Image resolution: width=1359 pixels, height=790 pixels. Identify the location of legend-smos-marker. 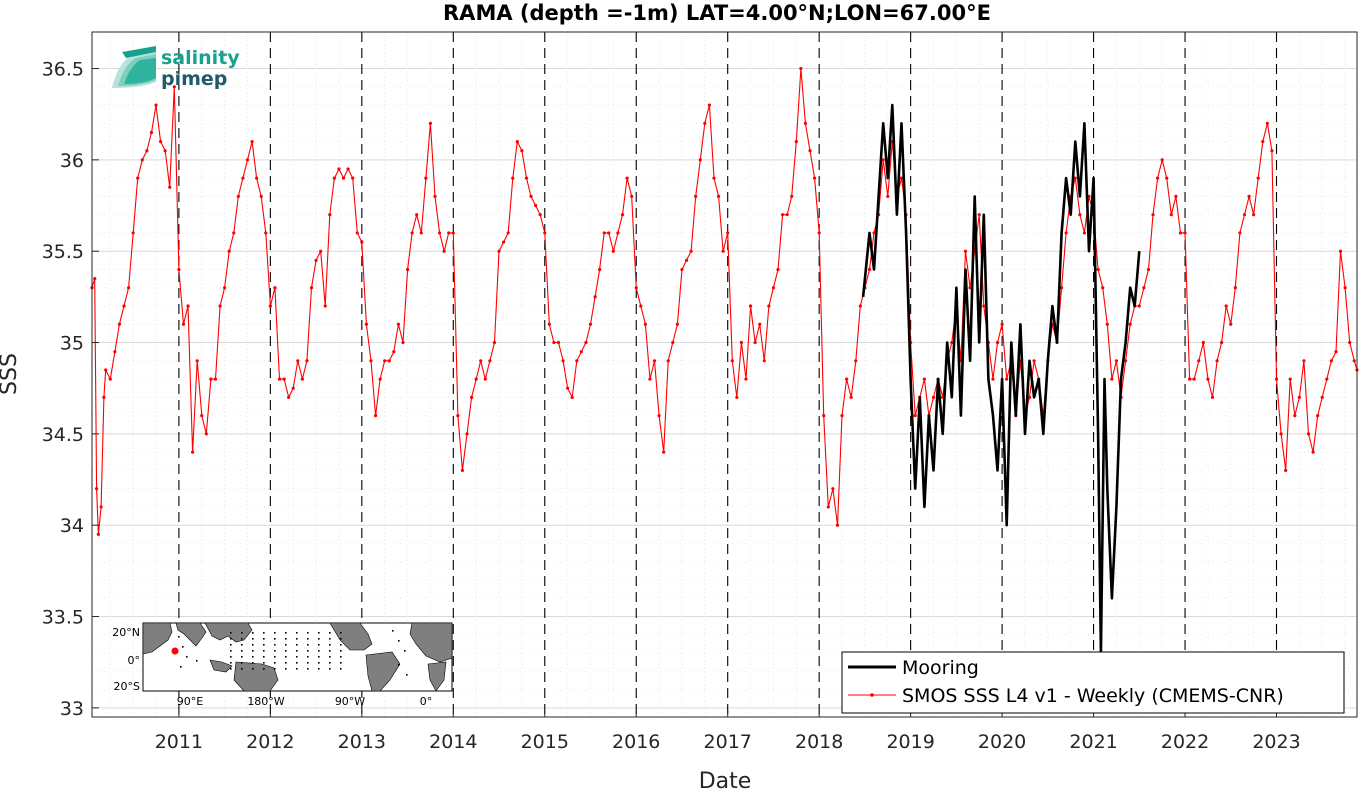
(872, 695).